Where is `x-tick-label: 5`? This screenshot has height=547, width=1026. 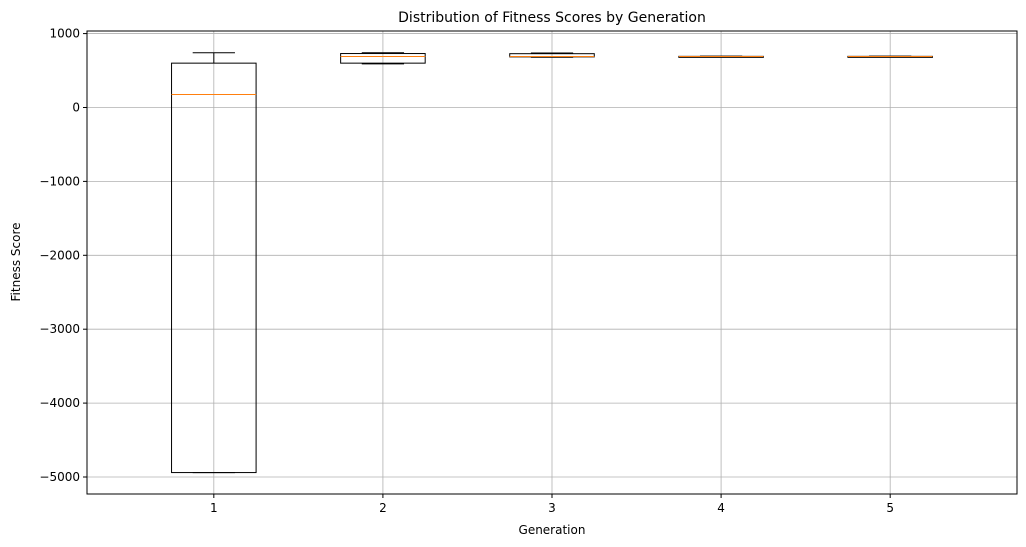
x-tick-label: 5 is located at coordinates (890, 508).